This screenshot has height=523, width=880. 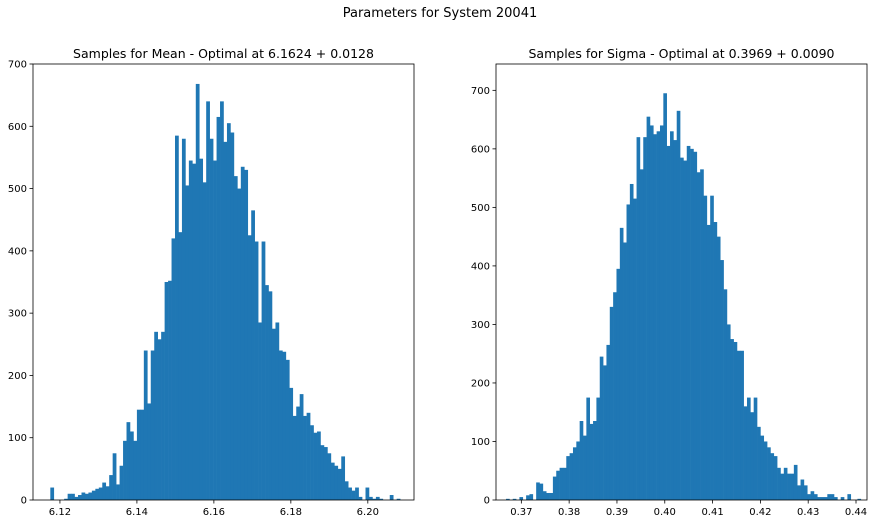 What do you see at coordinates (17, 251) in the screenshot?
I see `y-tick-label: 400` at bounding box center [17, 251].